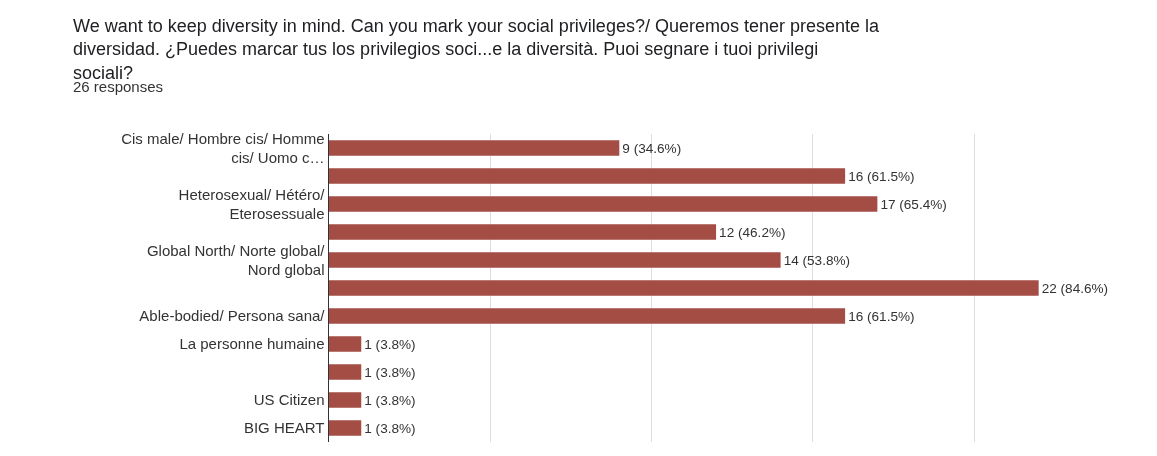  I want to click on data-label: 12 (46.2%), so click(752, 232).